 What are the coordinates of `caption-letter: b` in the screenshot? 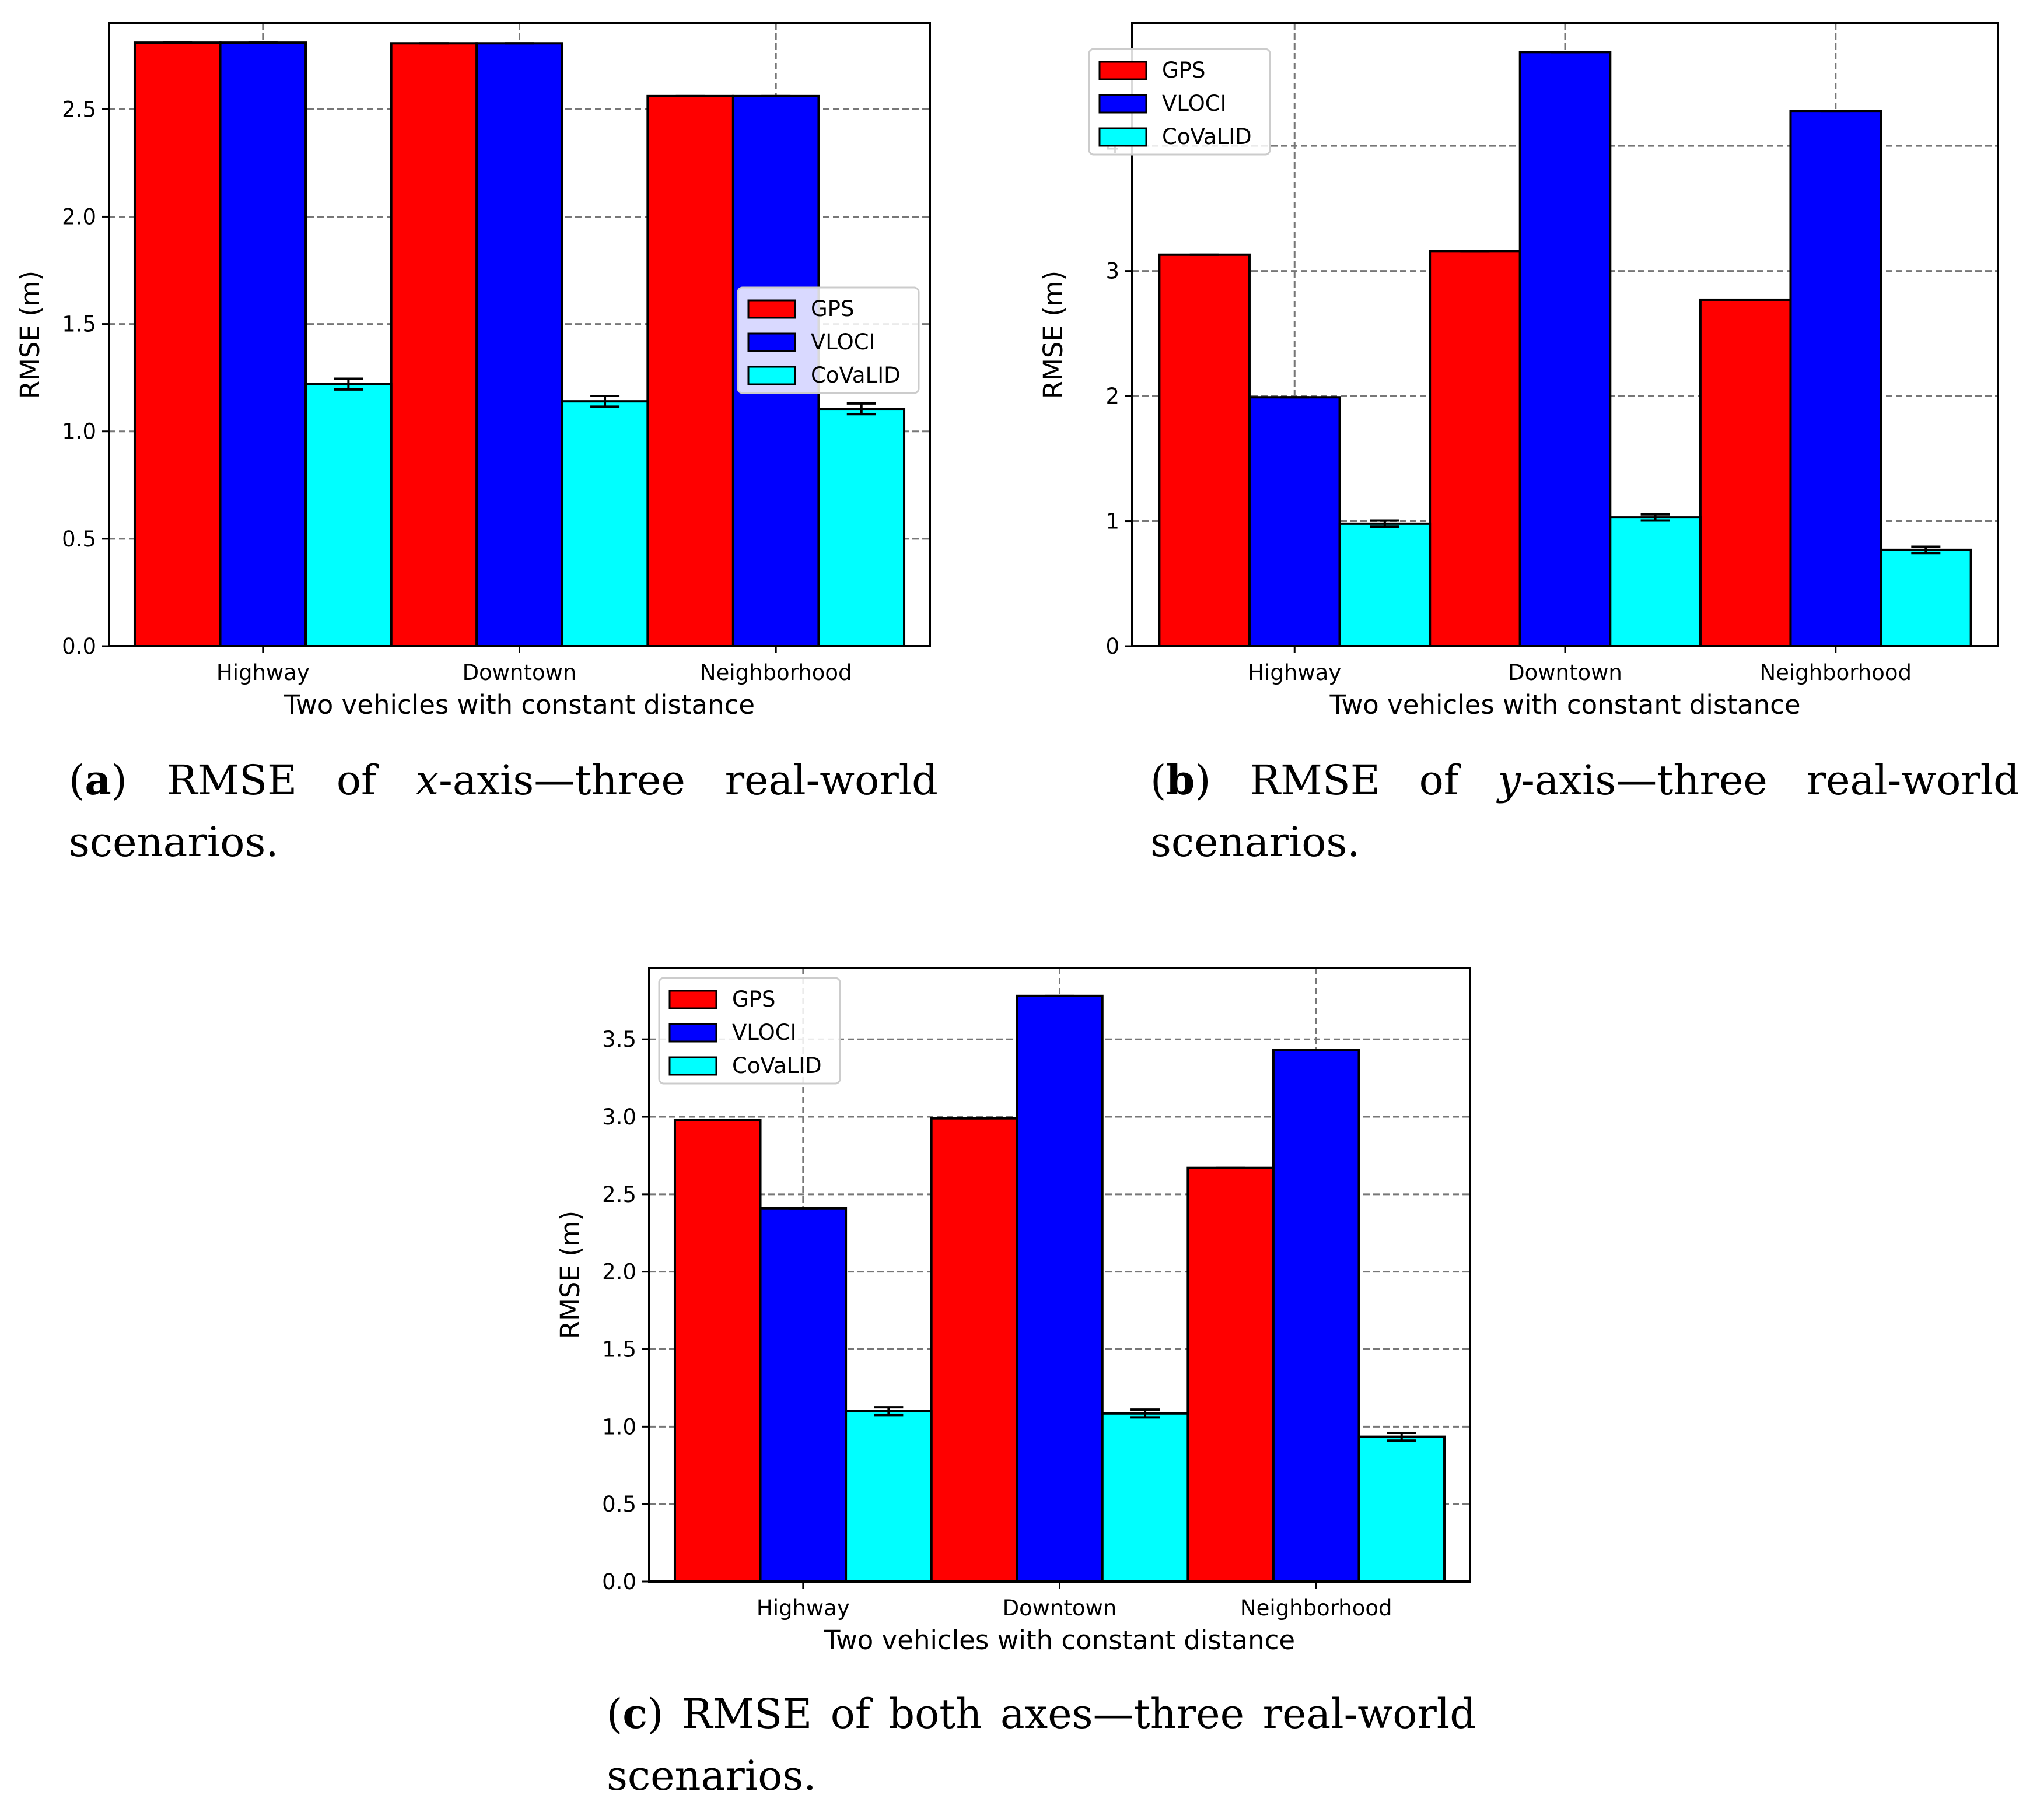 It's located at (1180, 780).